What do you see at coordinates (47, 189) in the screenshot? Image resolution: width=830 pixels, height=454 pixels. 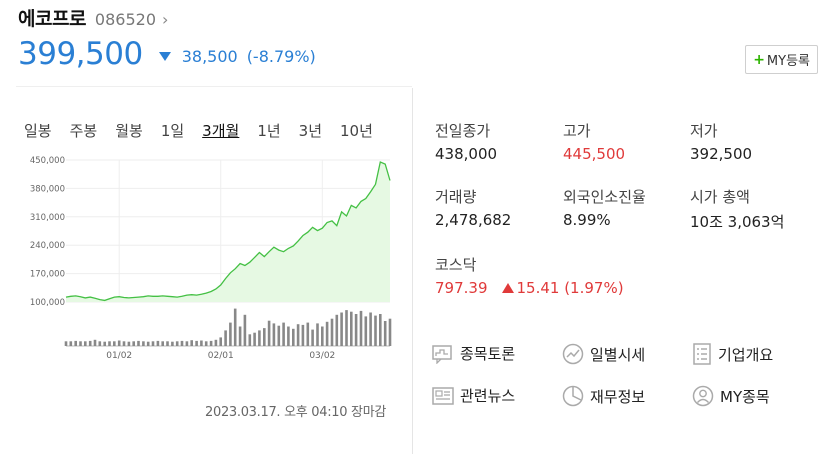 I see `y-tick-label: 380,000` at bounding box center [47, 189].